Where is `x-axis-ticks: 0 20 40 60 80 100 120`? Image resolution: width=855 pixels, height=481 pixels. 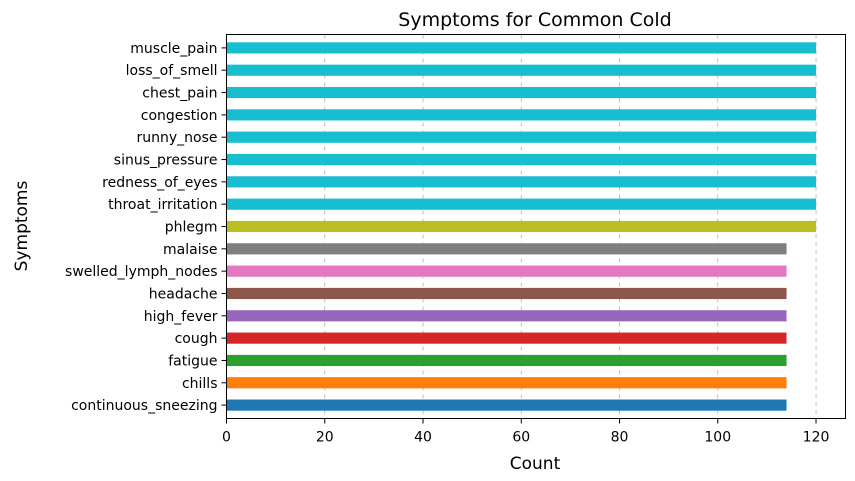
x-axis-ticks: 0 20 40 60 80 100 120 is located at coordinates (526, 432).